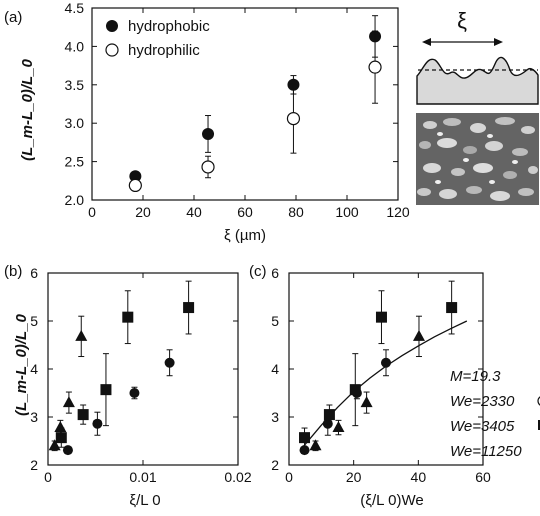 The width and height of the screenshot is (540, 516). I want to click on legend-hydrophobic-label: hydrophobic, so click(169, 26).